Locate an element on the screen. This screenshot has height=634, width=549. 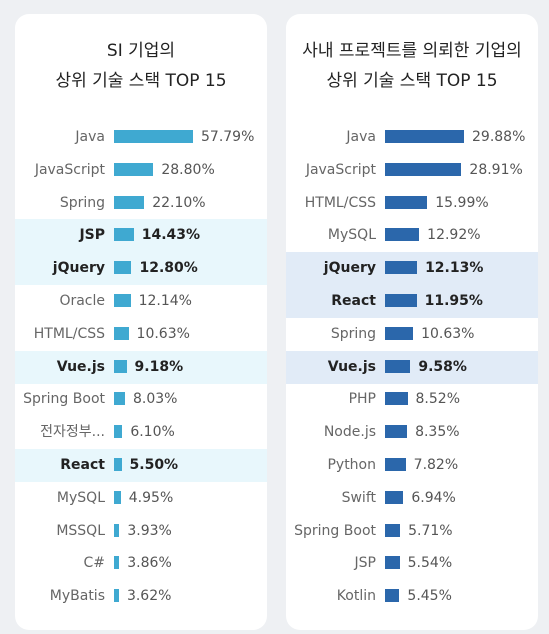
bar-value-label: 11.95% is located at coordinates (453, 301).